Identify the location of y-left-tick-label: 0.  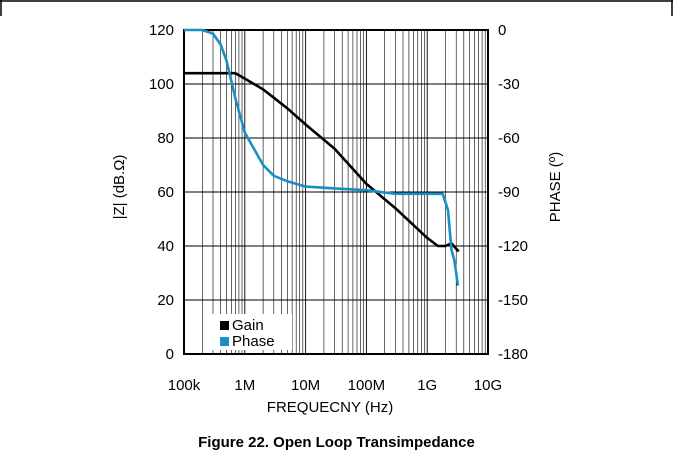
(170, 354).